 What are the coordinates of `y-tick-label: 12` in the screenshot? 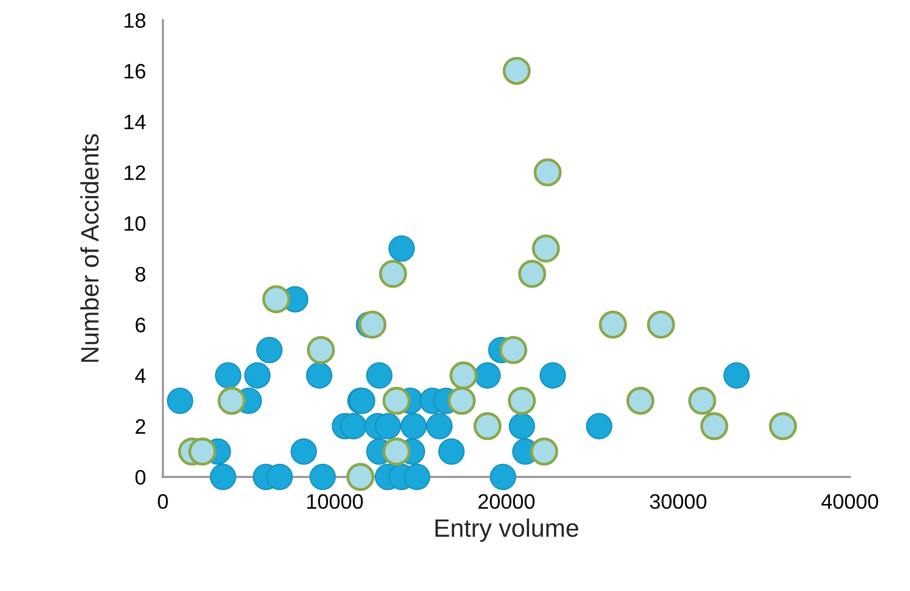 It's located at (135, 172).